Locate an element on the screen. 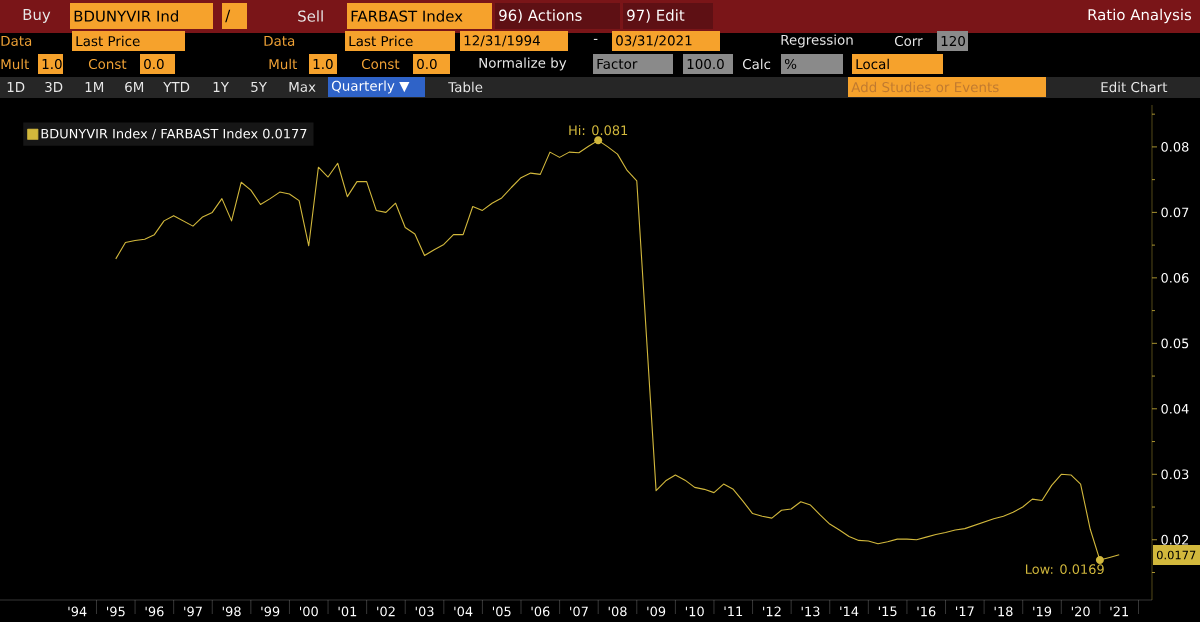 The height and width of the screenshot is (622, 1200). x-tick-label: '16 is located at coordinates (926, 611).